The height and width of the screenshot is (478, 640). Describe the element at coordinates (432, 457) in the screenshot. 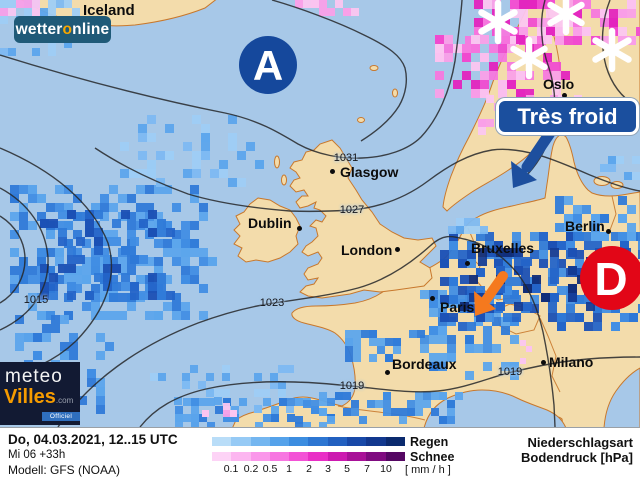

I see `snow-label: Schnee` at that location.